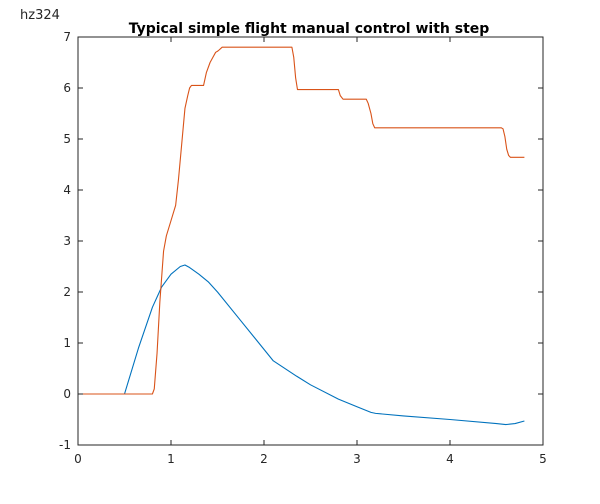 Image resolution: width=600 pixels, height=504 pixels. What do you see at coordinates (78, 459) in the screenshot?
I see `x-tick-label: 0` at bounding box center [78, 459].